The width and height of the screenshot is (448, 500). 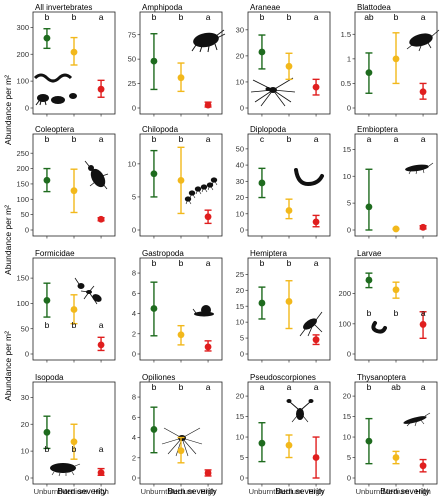 What do you see at coordinates (283, 60) in the screenshot?
I see `panel: Araneae 0 10 20 30 b b a` at bounding box center [283, 60].